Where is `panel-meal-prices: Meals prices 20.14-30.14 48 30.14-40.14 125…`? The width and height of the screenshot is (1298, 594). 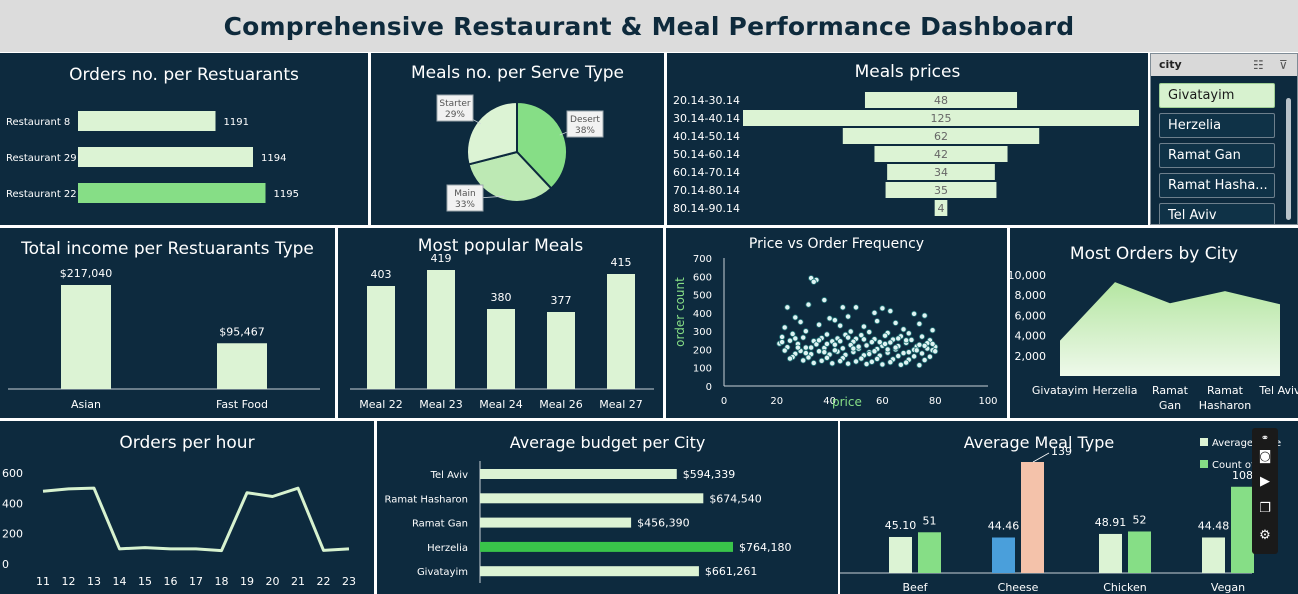
panel-meal-prices: Meals prices 20.14-30.14 48 30.14-40.14 125… is located at coordinates (907, 139).